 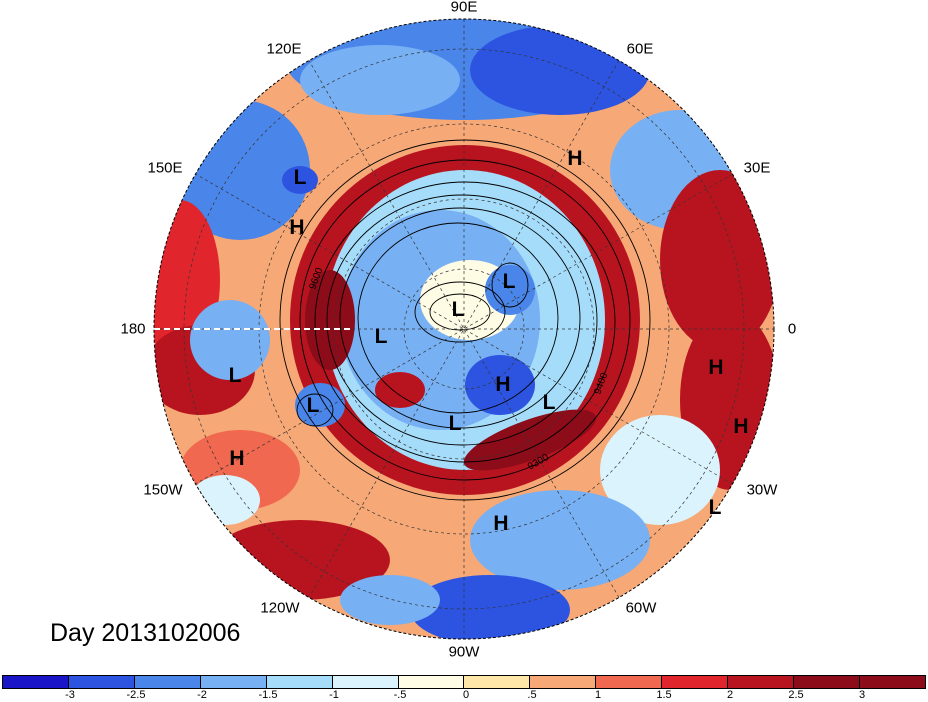 I want to click on lon-label-30w: 30W, so click(x=762, y=490).